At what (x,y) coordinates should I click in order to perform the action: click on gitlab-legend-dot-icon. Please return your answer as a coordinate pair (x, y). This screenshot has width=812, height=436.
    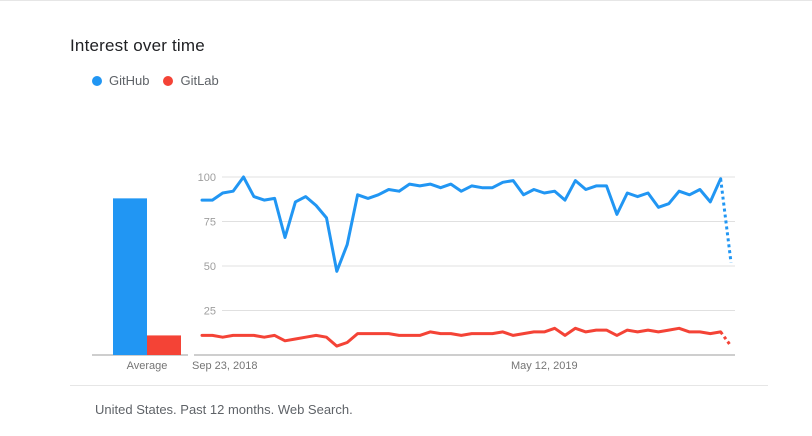
    Looking at the image, I should click on (168, 80).